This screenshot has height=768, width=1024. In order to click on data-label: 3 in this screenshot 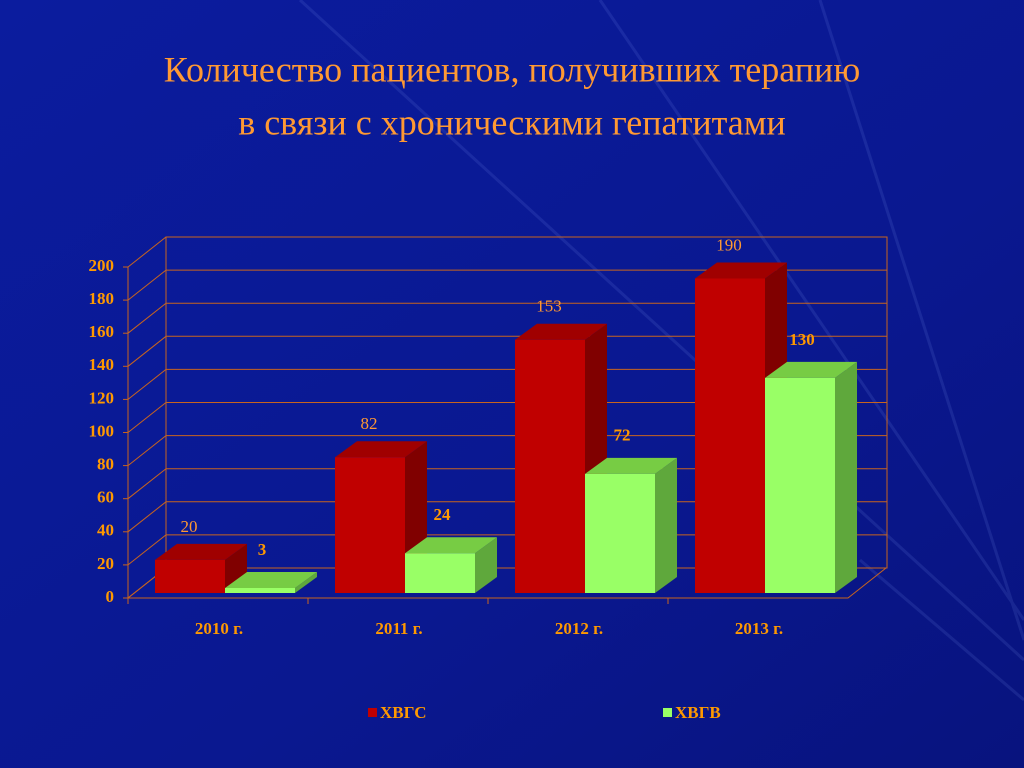, I will do `click(262, 549)`.